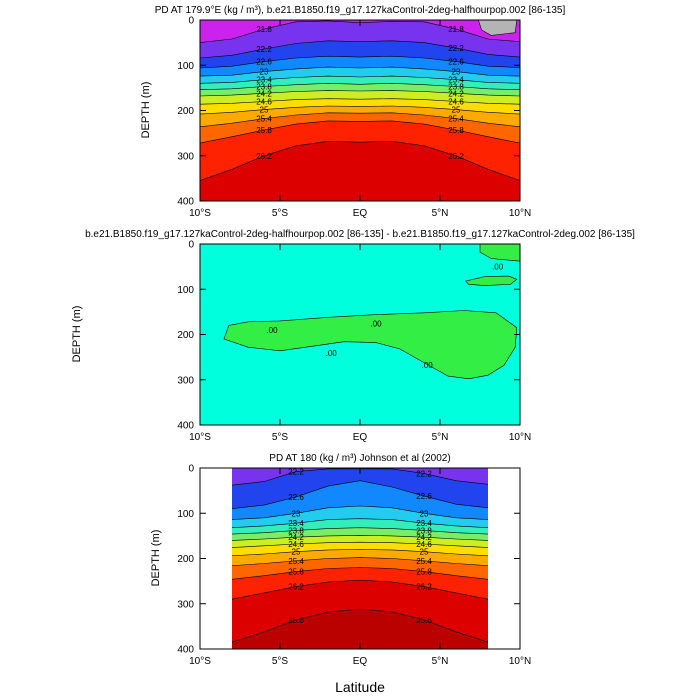 This screenshot has width=700, height=700. What do you see at coordinates (499, 253) in the screenshot?
I see `upper-right-region` at bounding box center [499, 253].